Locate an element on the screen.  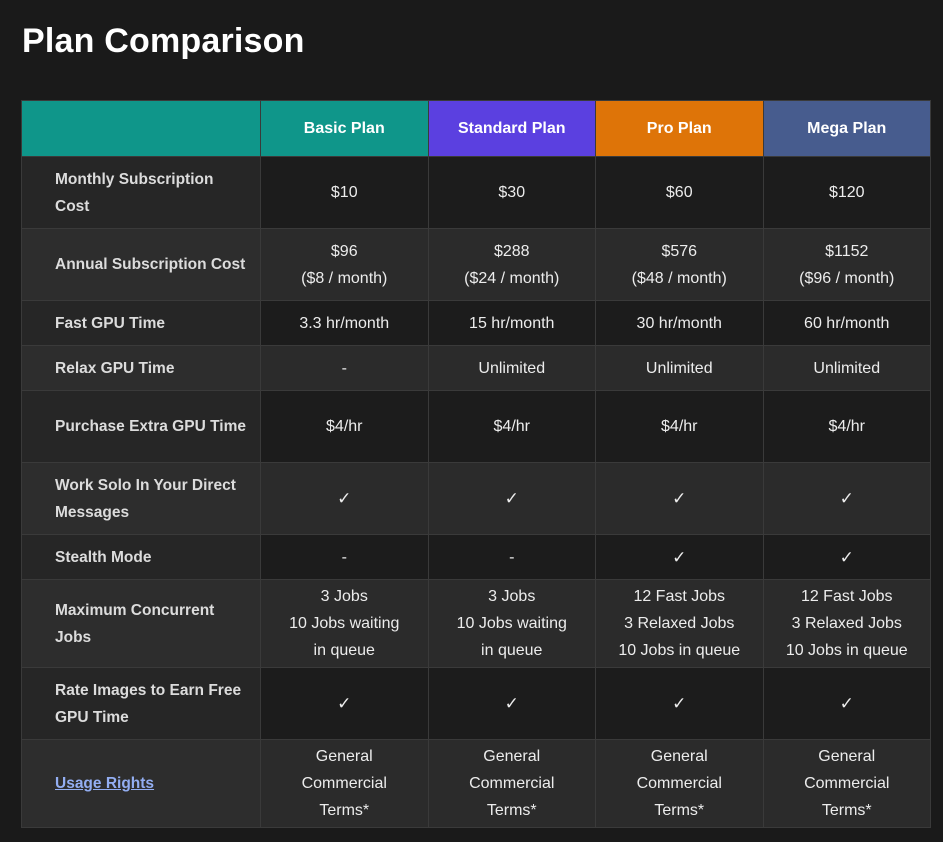
standard-plan-value: 3 Jobs 10 Jobs waiting in queue is located at coordinates (511, 623).